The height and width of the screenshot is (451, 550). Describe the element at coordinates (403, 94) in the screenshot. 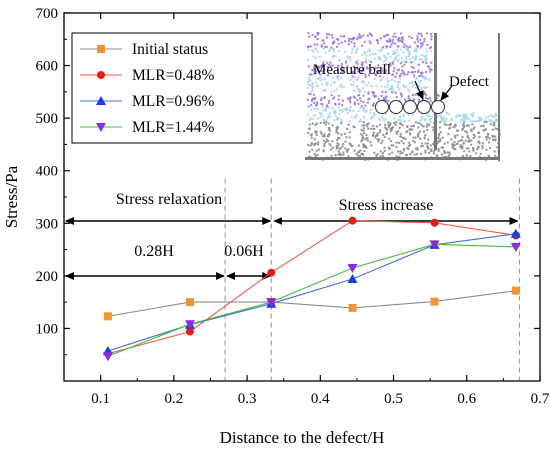

I see `inset-simulation-image` at that location.